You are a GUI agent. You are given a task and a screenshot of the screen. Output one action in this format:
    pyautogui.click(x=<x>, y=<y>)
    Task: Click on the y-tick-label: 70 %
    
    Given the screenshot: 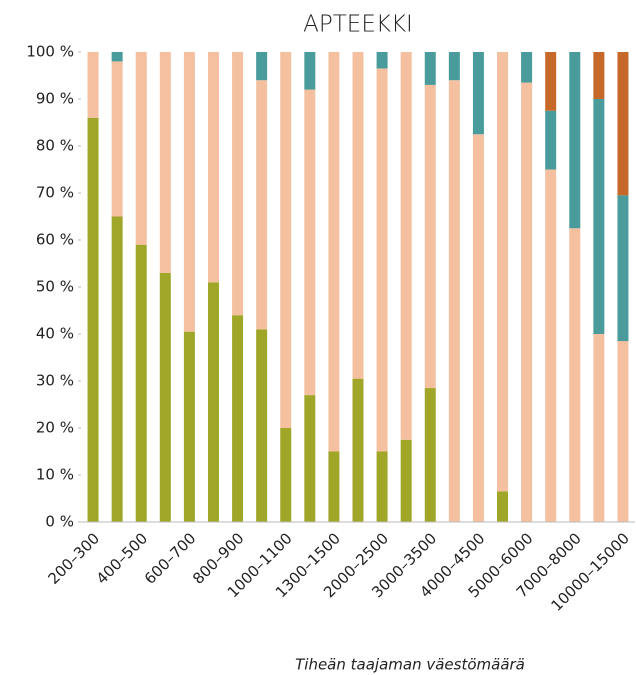 What is the action you would take?
    pyautogui.click(x=55, y=193)
    